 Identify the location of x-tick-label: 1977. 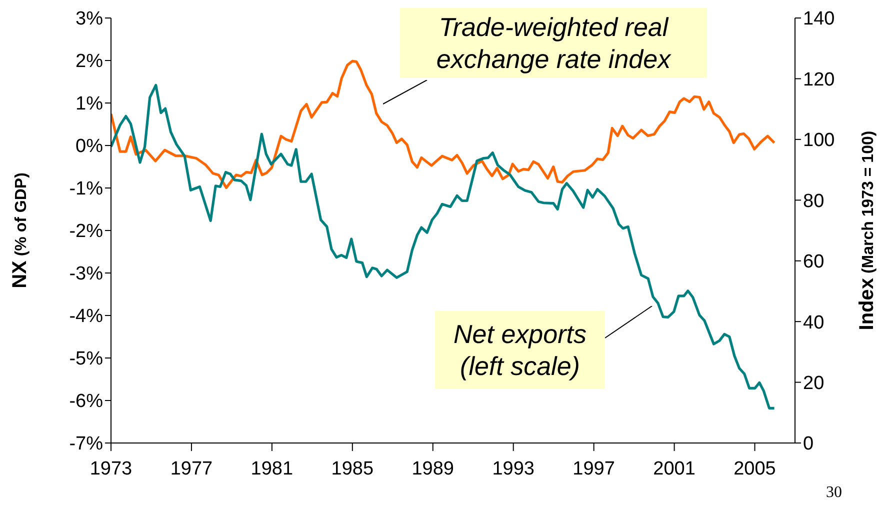
(191, 469).